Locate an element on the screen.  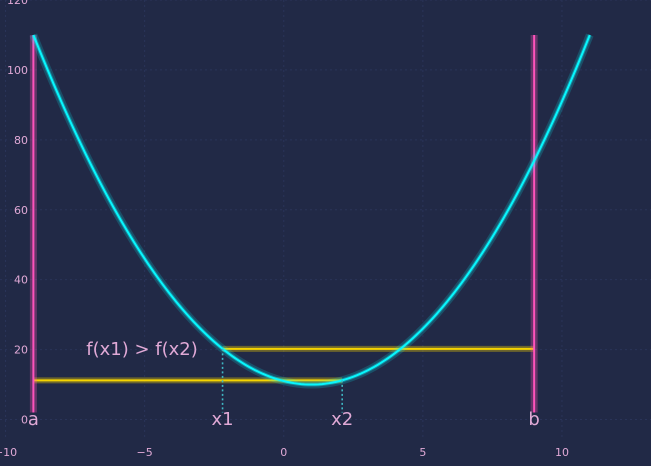
y-tick-label: 80 is located at coordinates (21, 140).